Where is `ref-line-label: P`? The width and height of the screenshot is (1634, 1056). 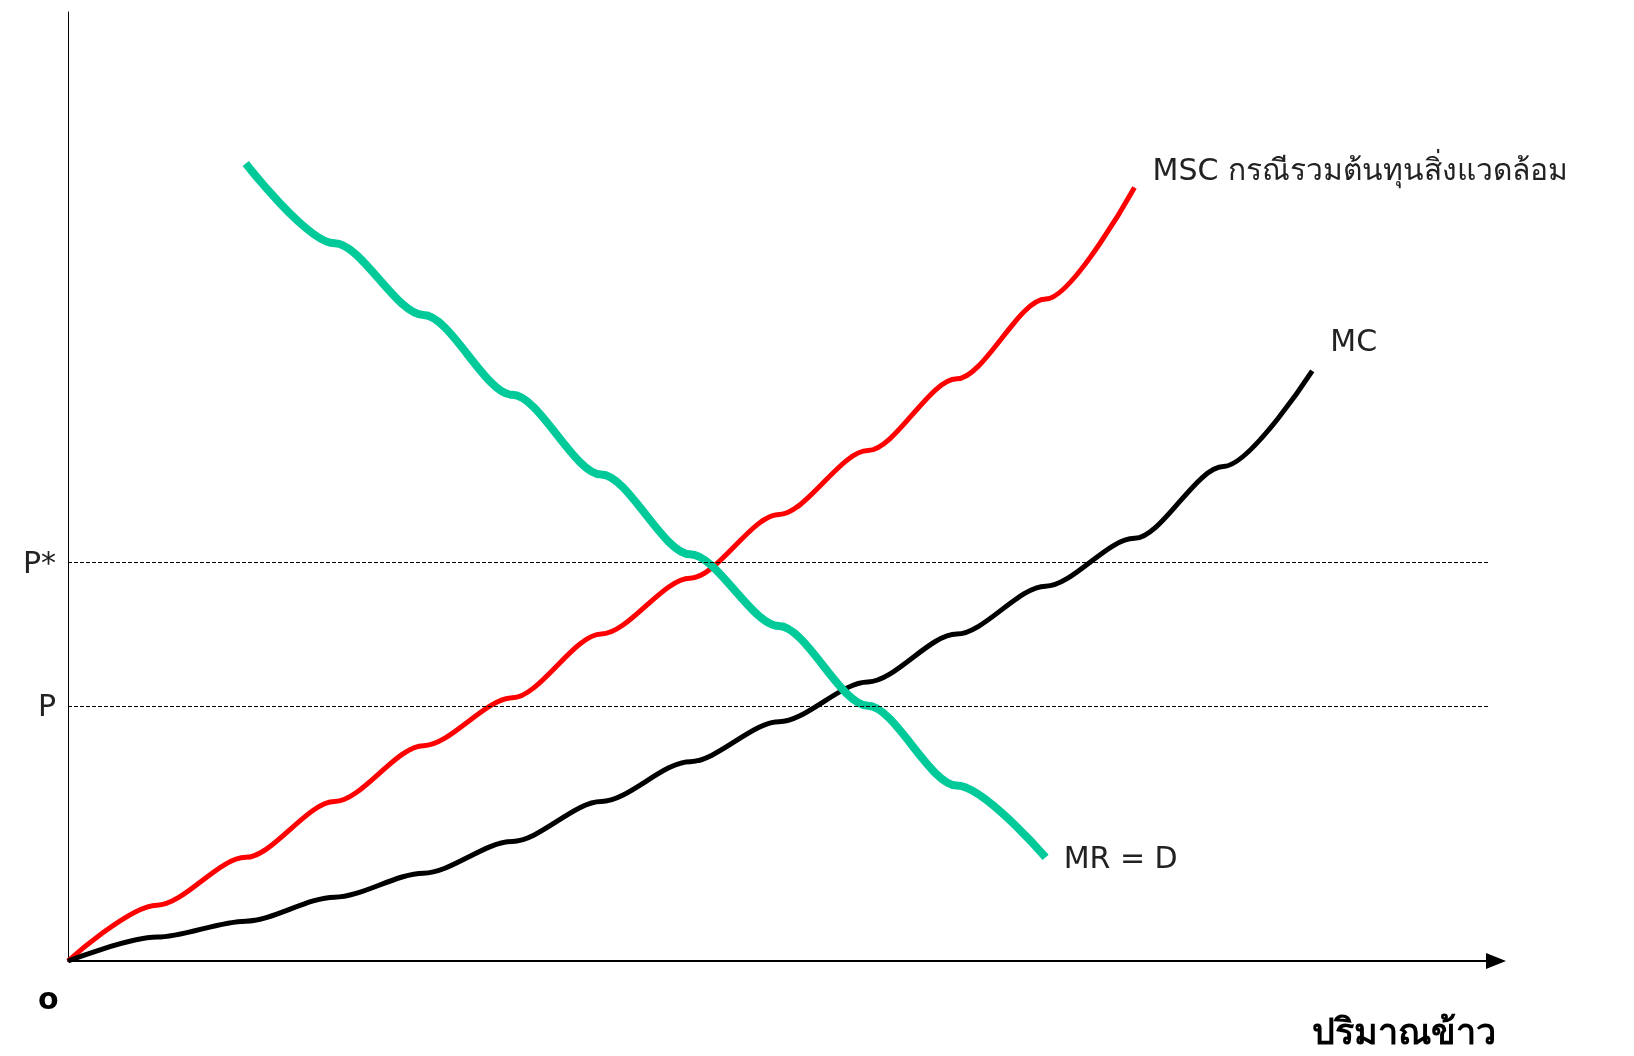 ref-line-label: P is located at coordinates (46, 706).